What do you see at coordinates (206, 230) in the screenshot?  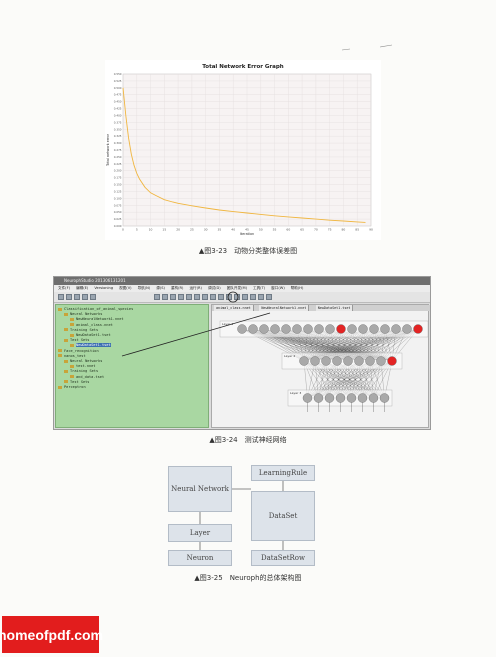 I see `x-tick-label: 30` at bounding box center [206, 230].